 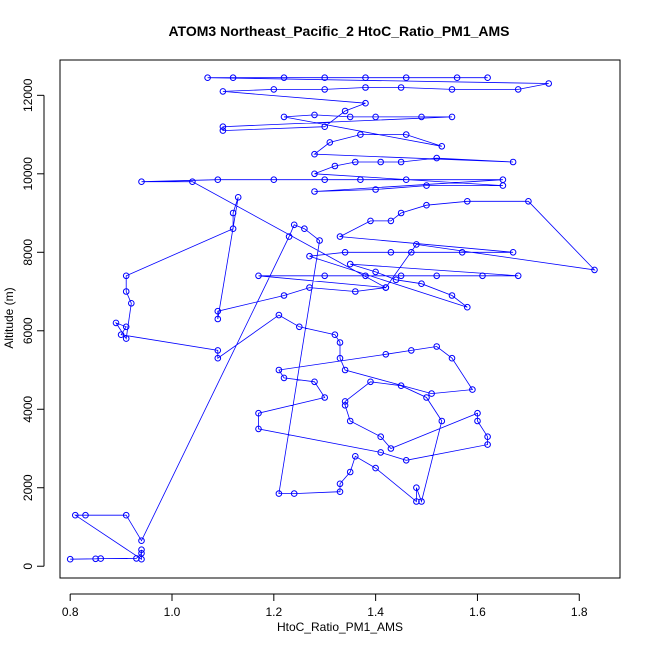 I want to click on x-tick-label: 1.8, so click(x=579, y=612).